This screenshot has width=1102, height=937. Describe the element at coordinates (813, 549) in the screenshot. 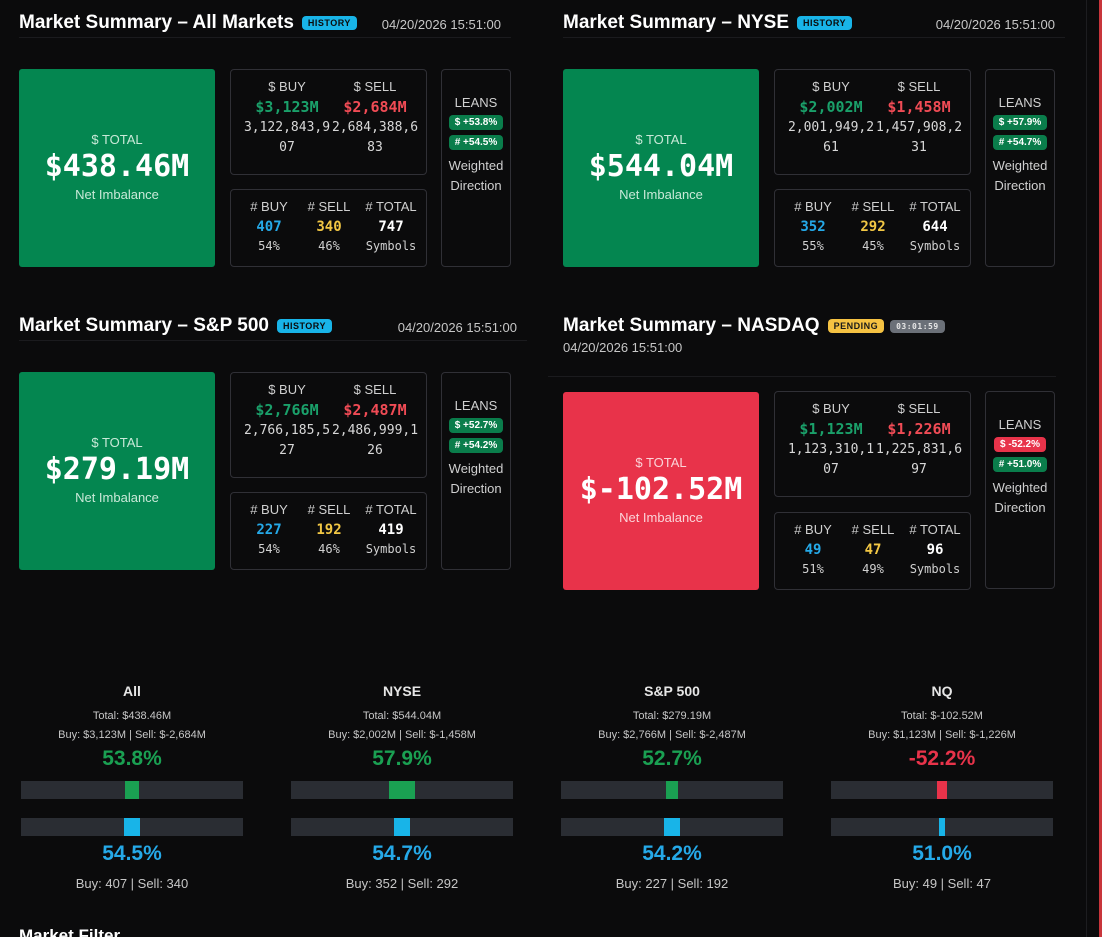

I see `count-buy-col: # BUY 49 51%` at that location.